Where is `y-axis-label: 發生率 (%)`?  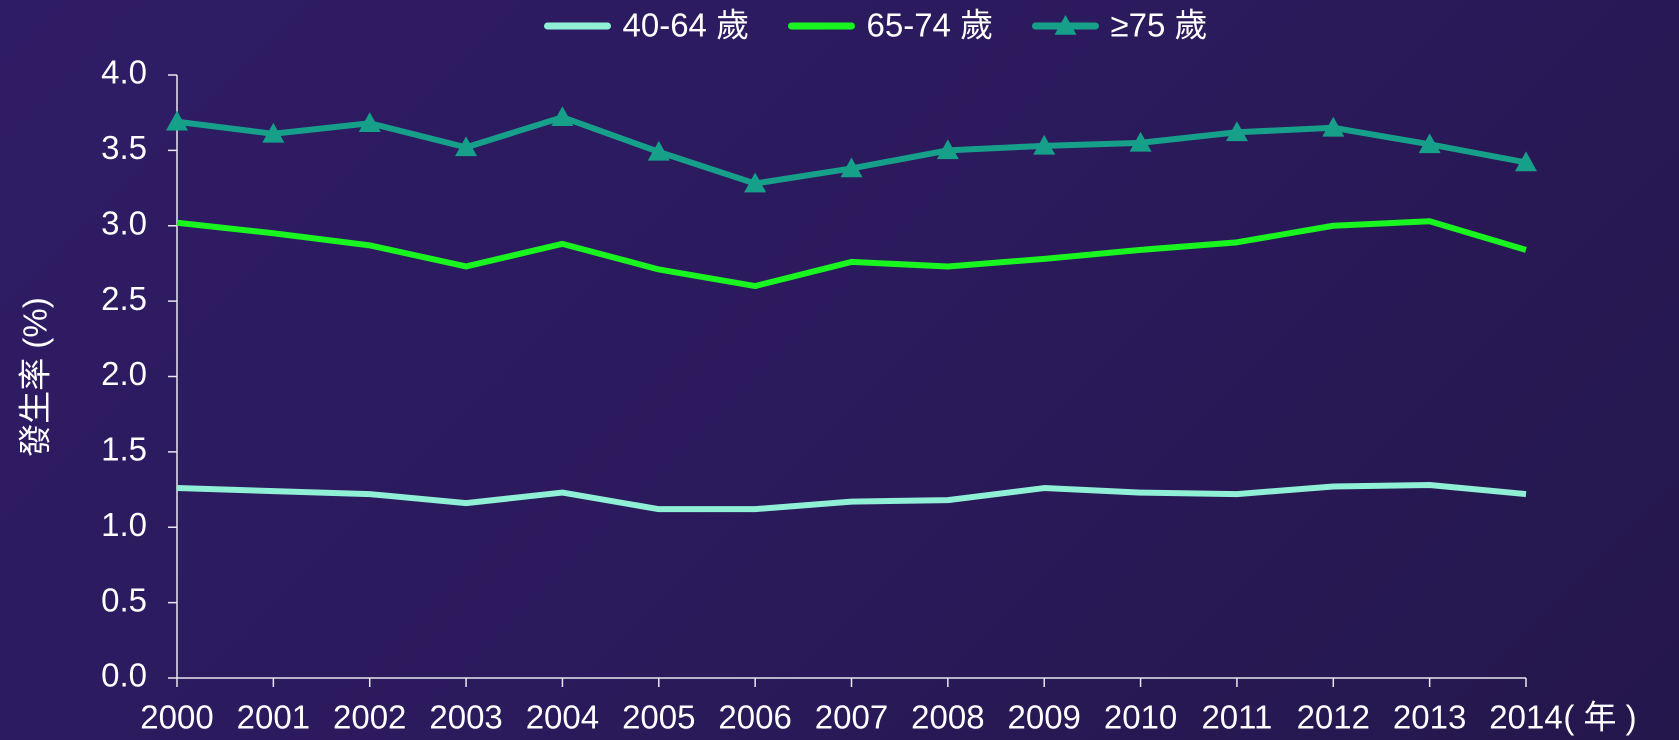 y-axis-label: 發生率 (%) is located at coordinates (35, 377).